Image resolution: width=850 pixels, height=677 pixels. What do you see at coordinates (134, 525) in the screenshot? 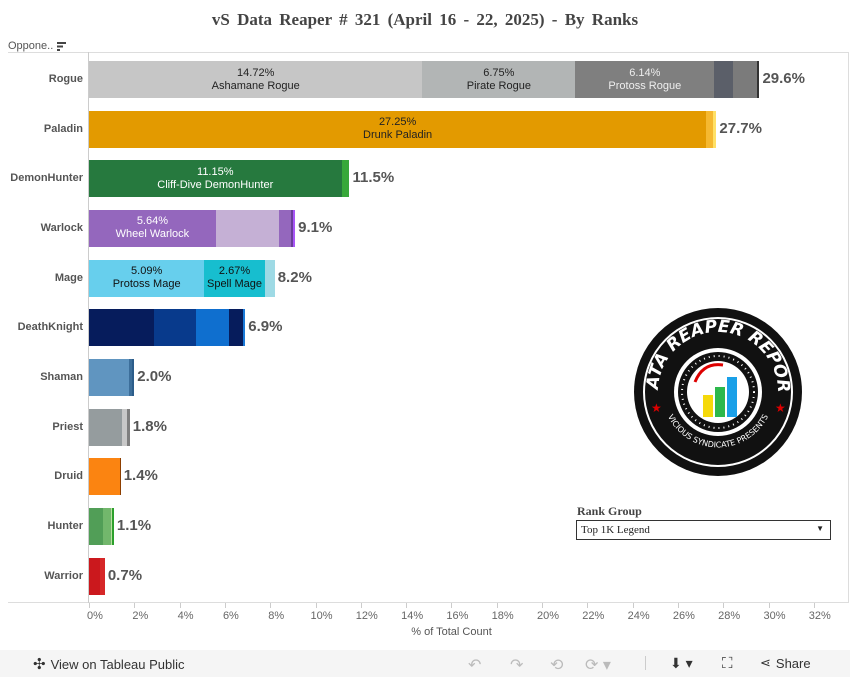
I see `total-label: 1.1%` at bounding box center [134, 525].